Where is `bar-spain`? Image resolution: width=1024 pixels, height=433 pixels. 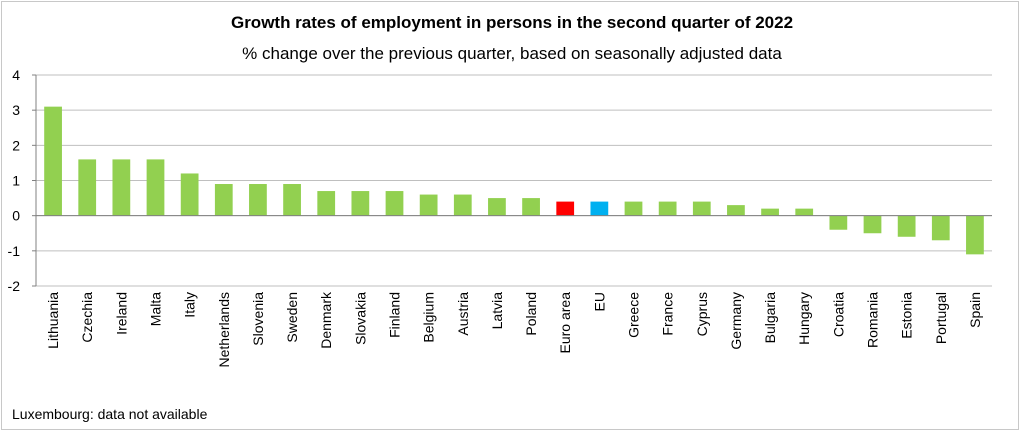 bar-spain is located at coordinates (975, 235).